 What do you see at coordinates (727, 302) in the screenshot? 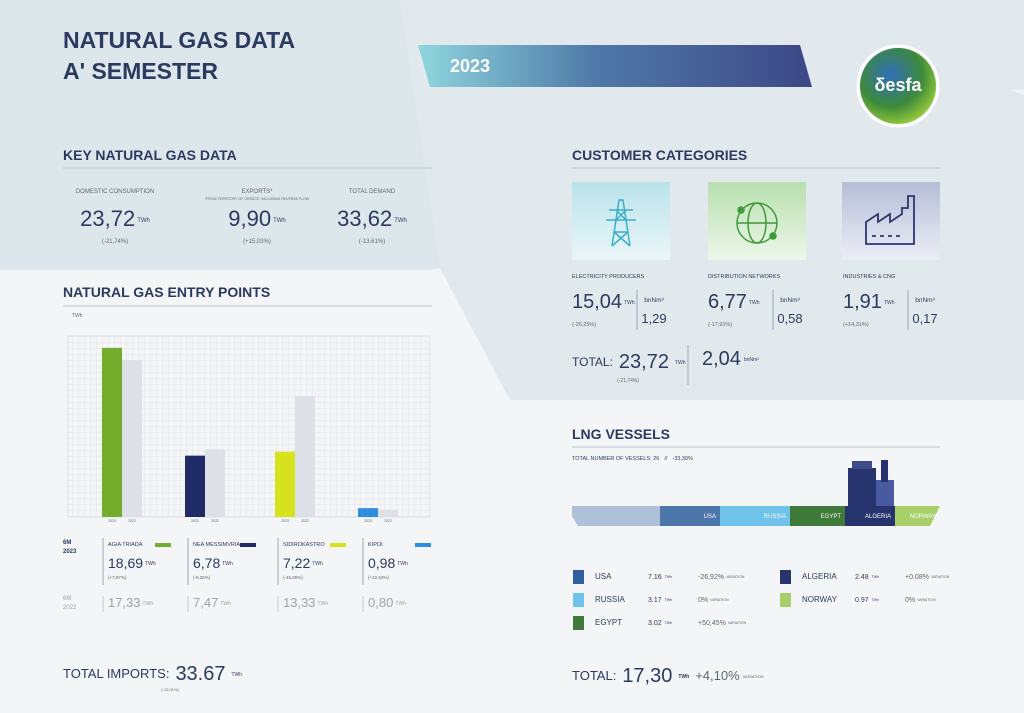
I see `customer-value-part: 6,77` at bounding box center [727, 302].